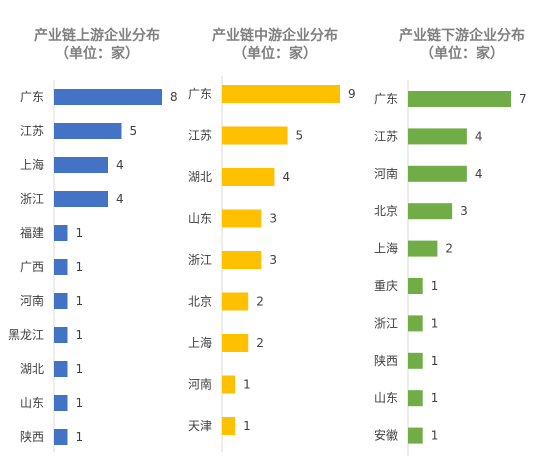 The width and height of the screenshot is (550, 458). I want to click on downstream-category-label: 山东, so click(386, 398).